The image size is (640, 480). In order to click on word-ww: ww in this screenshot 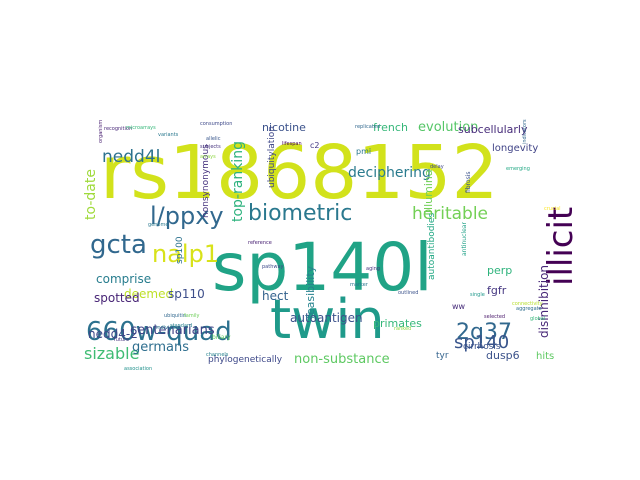, I will do `click(459, 306)`.